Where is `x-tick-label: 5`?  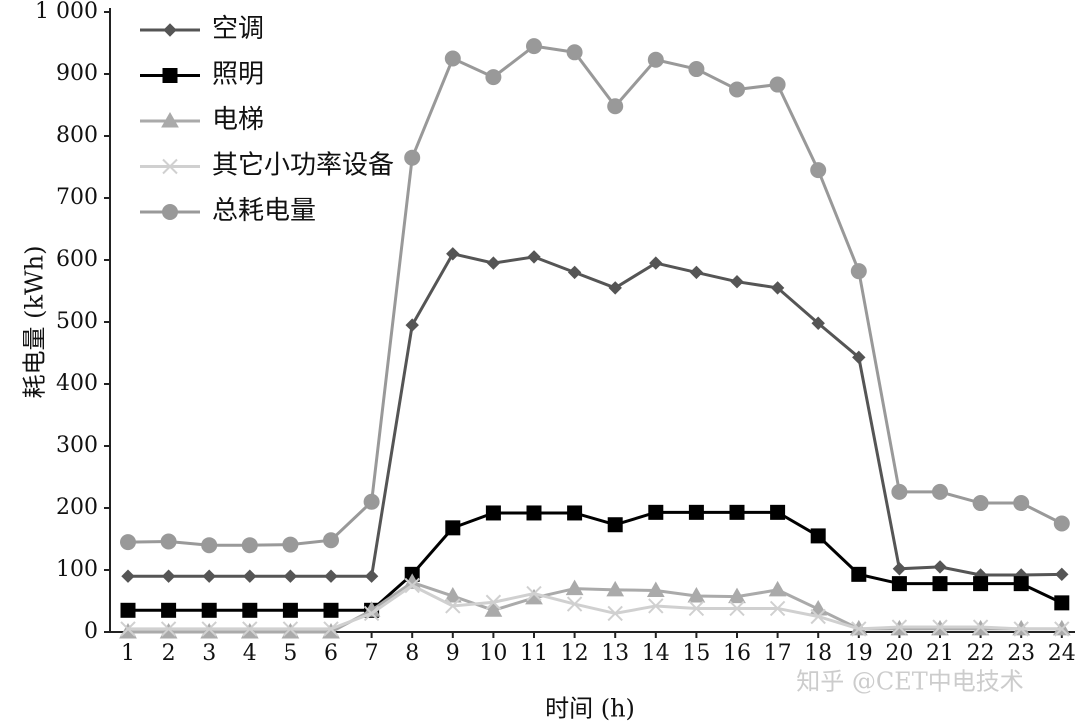
x-tick-label: 5 is located at coordinates (290, 653).